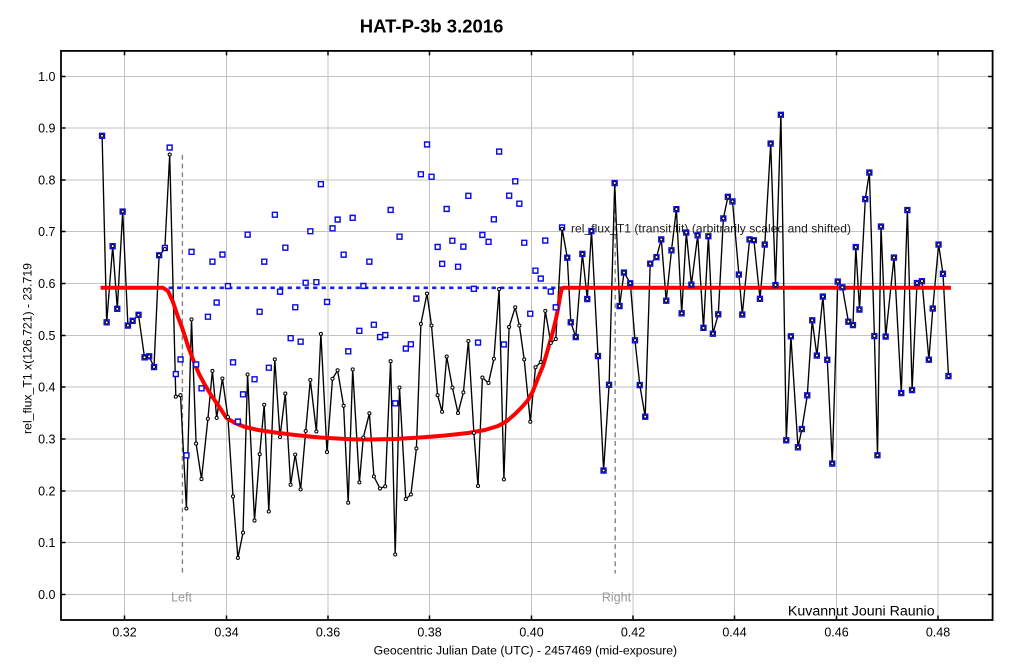 The image size is (1010, 665). Describe the element at coordinates (124, 633) in the screenshot. I see `svg-text: 0.32` at that location.